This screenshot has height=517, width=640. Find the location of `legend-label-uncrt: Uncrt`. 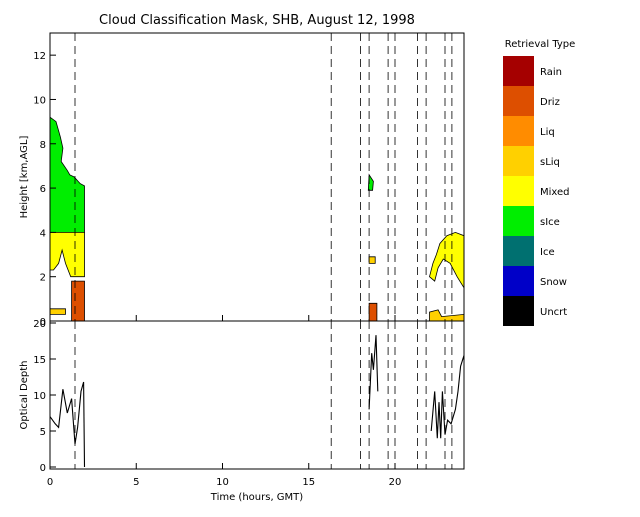

legend-label-uncrt: Uncrt is located at coordinates (553, 312).